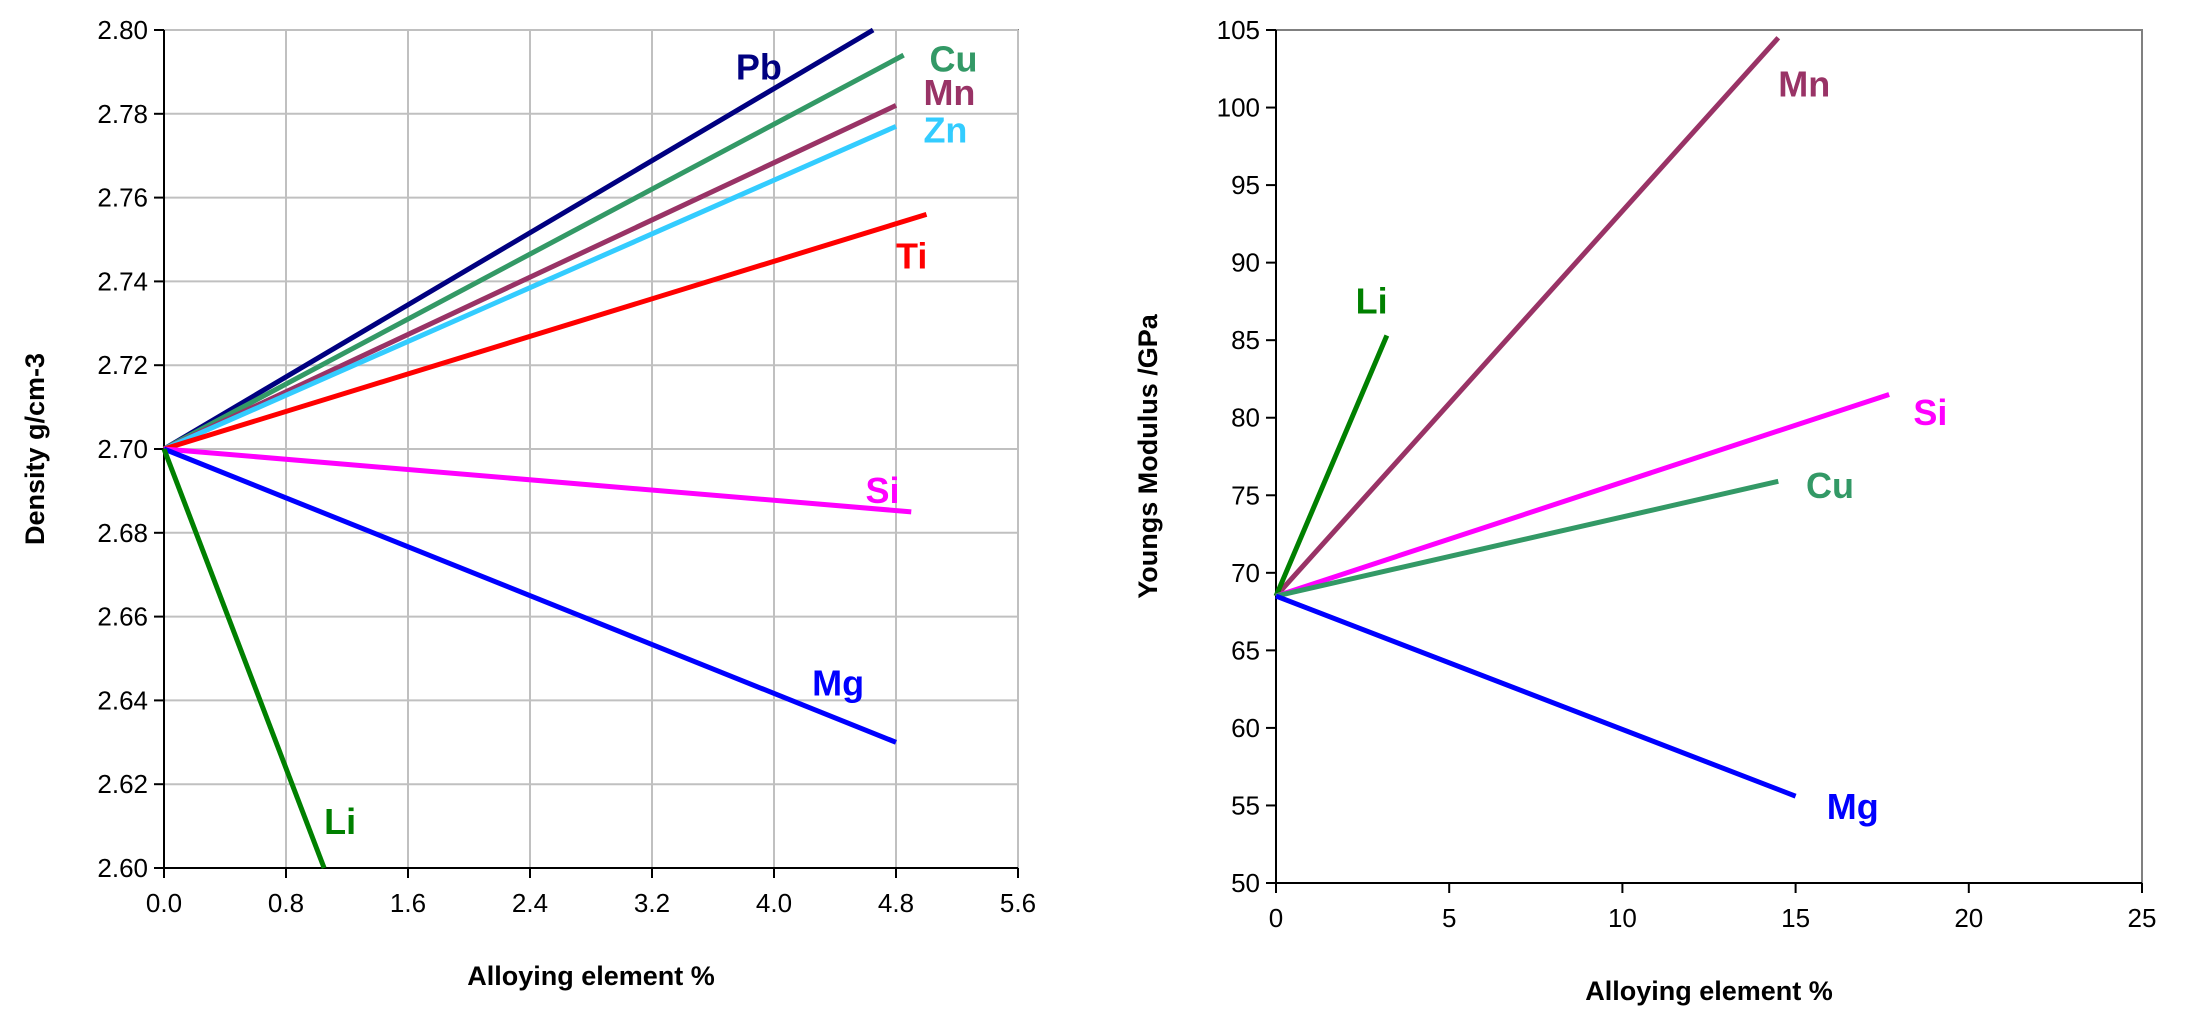  What do you see at coordinates (122, 114) in the screenshot?
I see `y-tick-label: 2.78` at bounding box center [122, 114].